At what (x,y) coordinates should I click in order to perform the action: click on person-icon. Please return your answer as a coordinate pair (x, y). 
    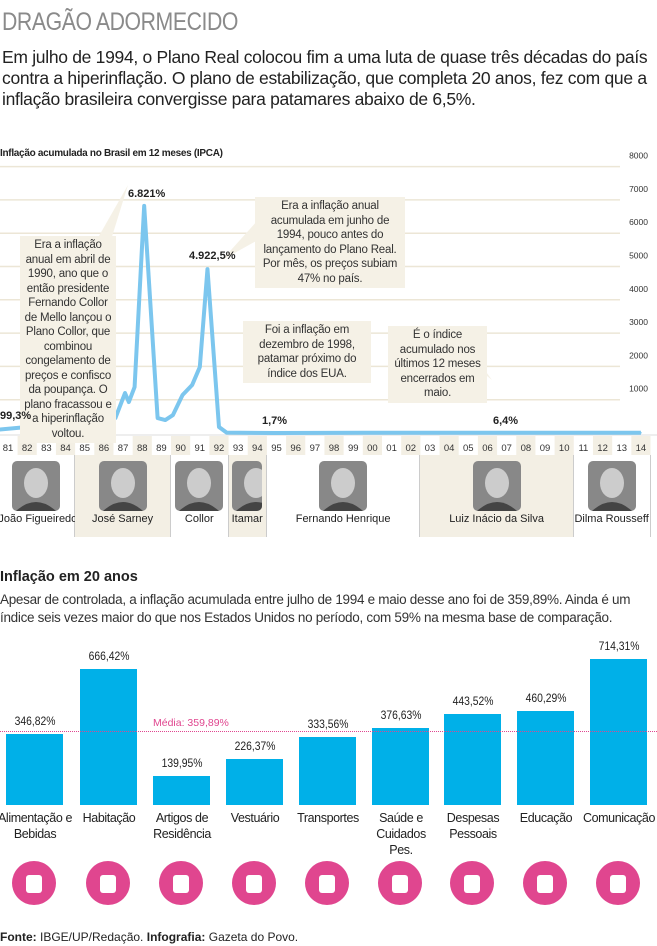
    Looking at the image, I should click on (472, 883).